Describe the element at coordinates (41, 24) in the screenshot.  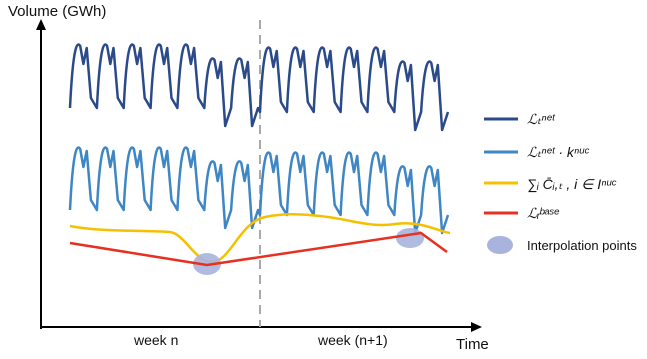
I see `y-axis-arrow` at that location.